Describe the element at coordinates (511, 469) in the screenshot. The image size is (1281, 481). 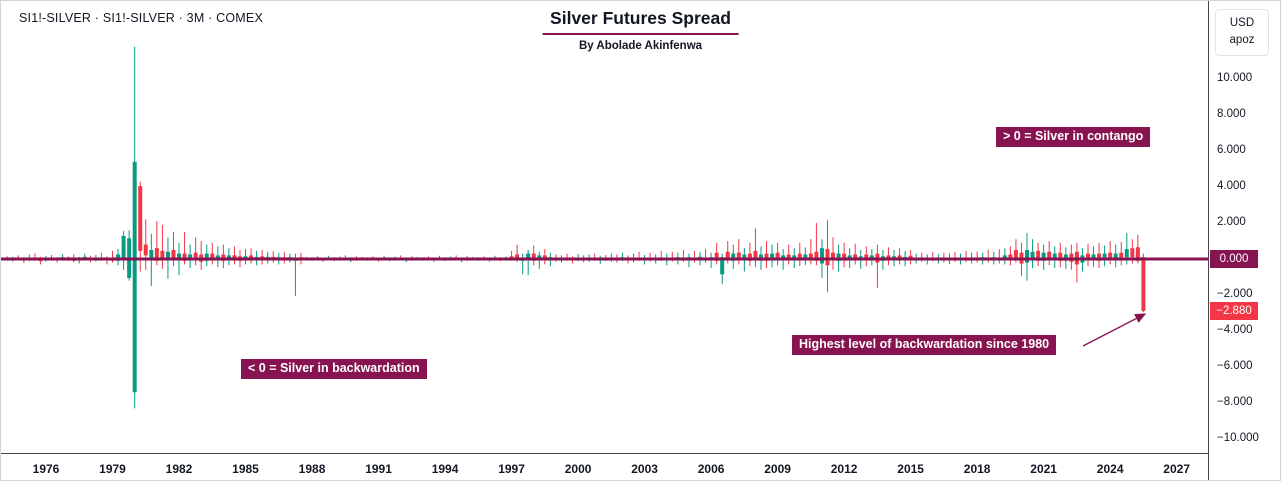
I see `year-tick-label: 1997` at that location.